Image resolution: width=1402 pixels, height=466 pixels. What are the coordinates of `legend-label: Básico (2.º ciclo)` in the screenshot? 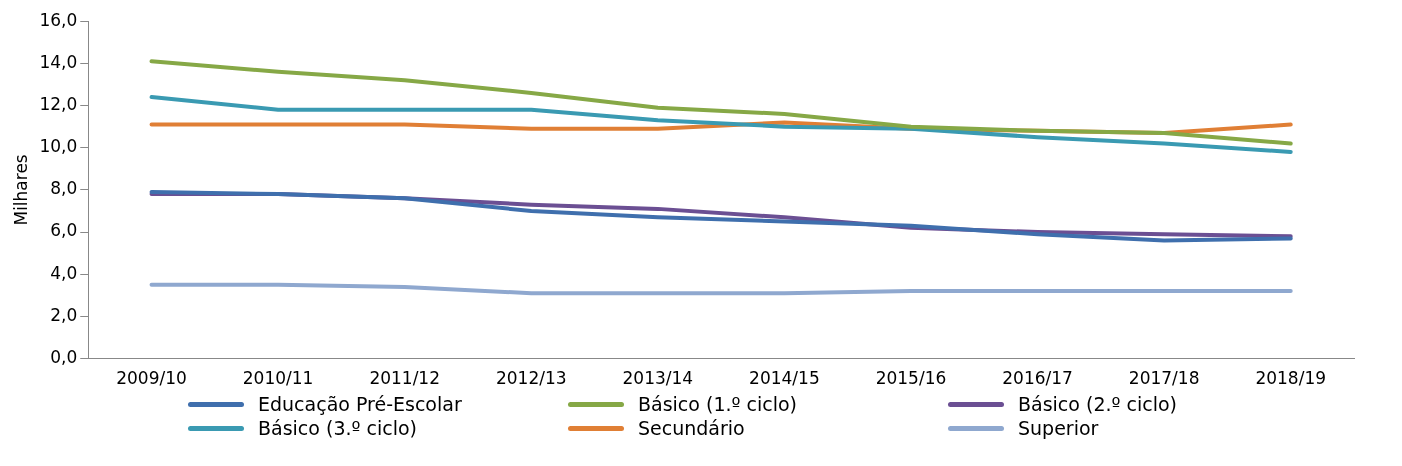 It's located at (1097, 404).